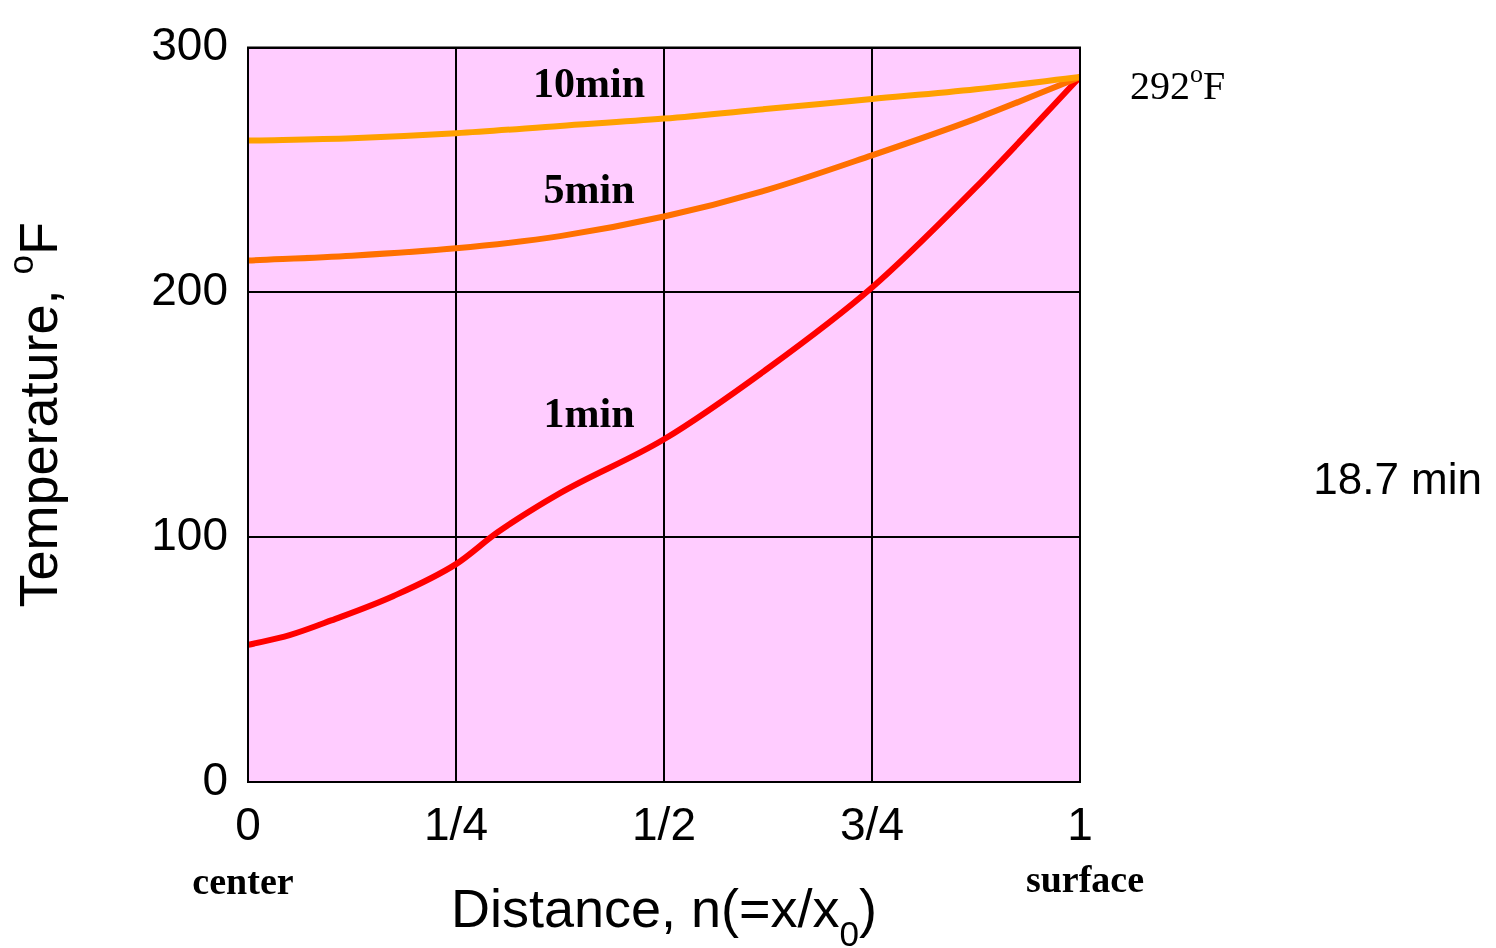  Describe the element at coordinates (872, 824) in the screenshot. I see `x-tick-label: 3/4` at that location.